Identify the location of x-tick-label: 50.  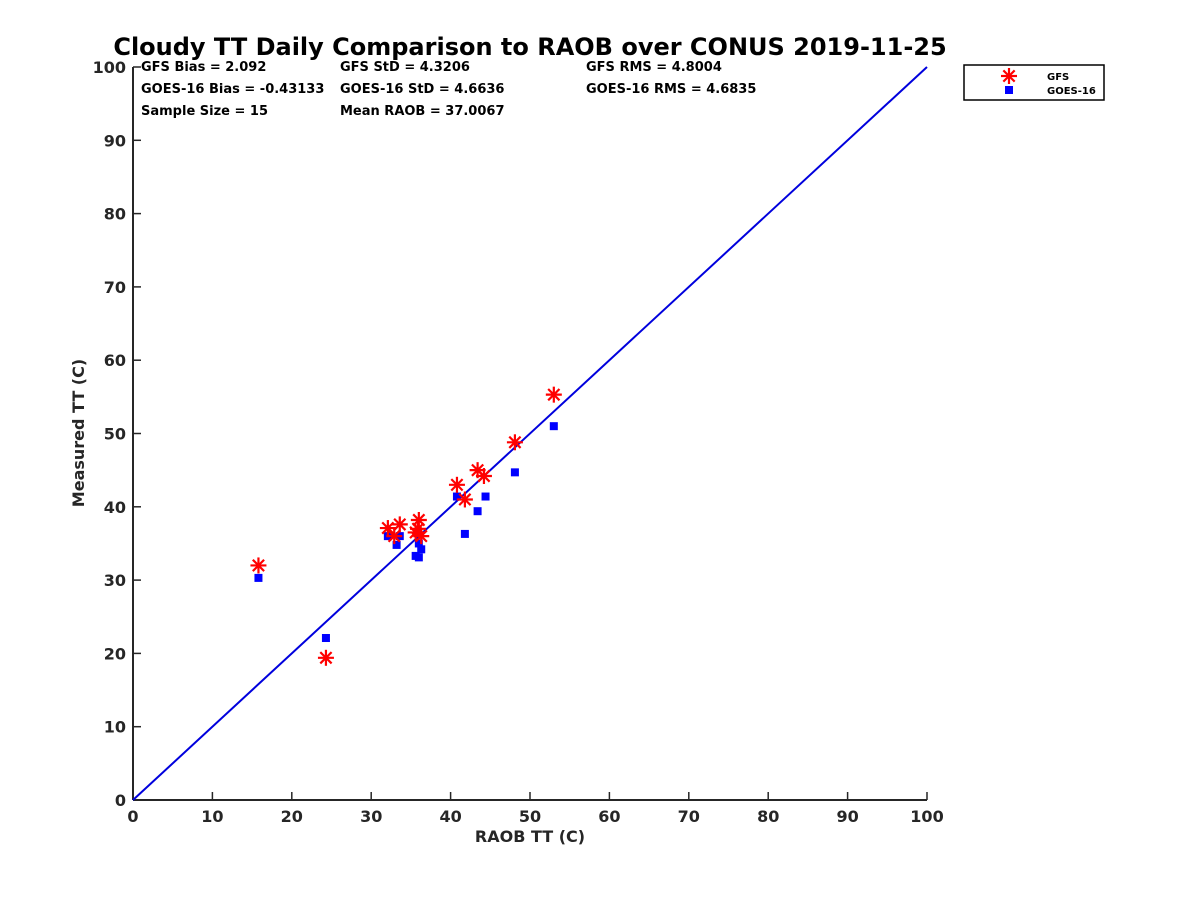
(530, 816).